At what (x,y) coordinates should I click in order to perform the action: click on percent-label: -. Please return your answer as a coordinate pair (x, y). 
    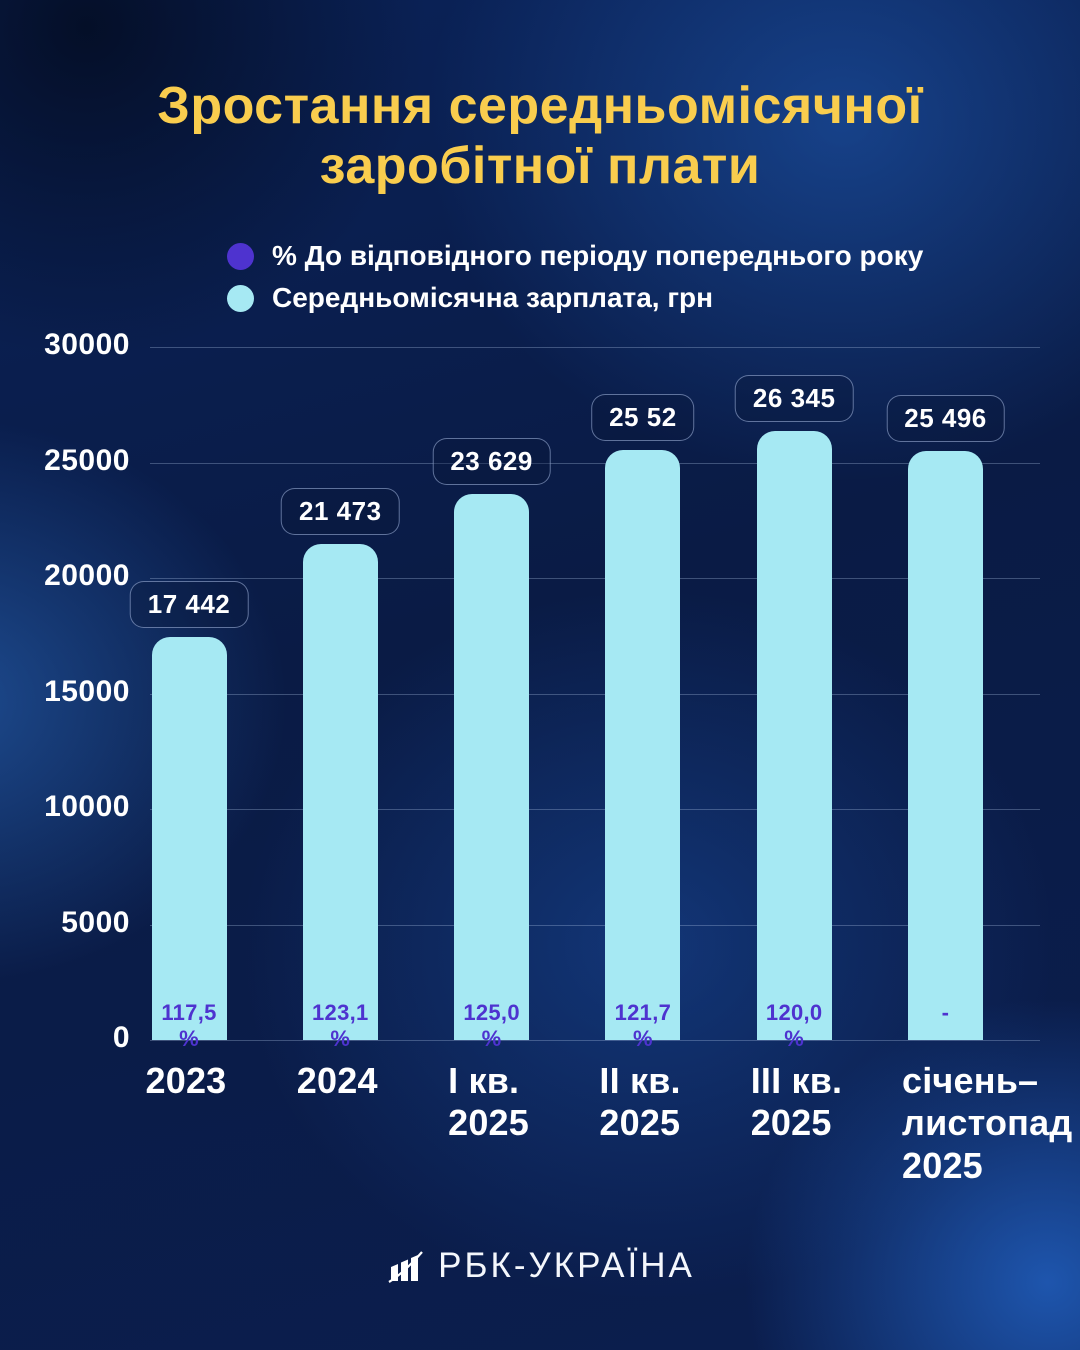
    Looking at the image, I should click on (945, 1012).